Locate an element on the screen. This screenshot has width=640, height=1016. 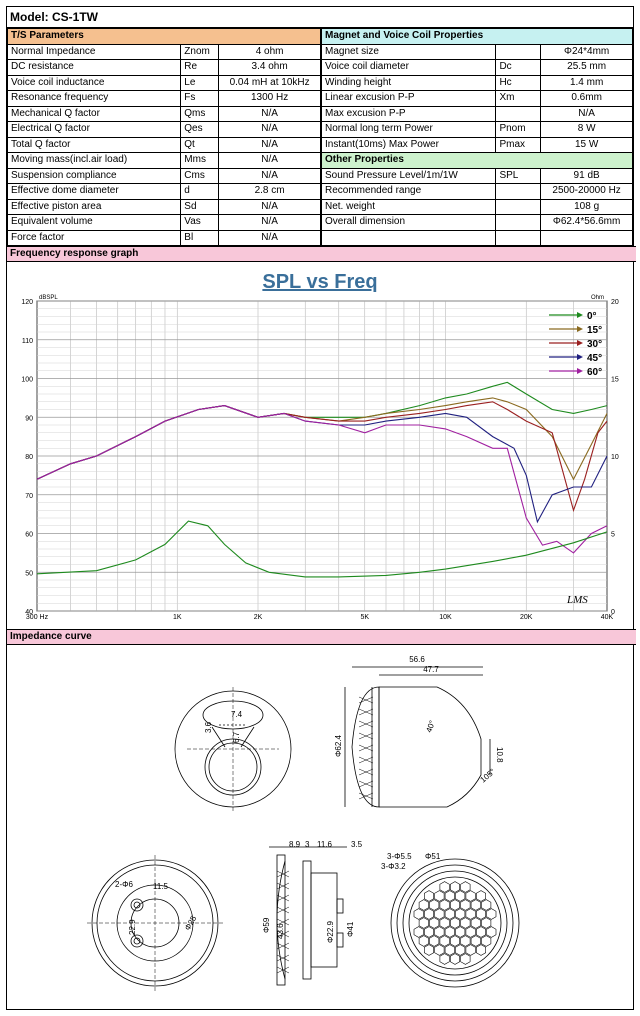
section-dim-b: 3 is located at coordinates (307, 844).